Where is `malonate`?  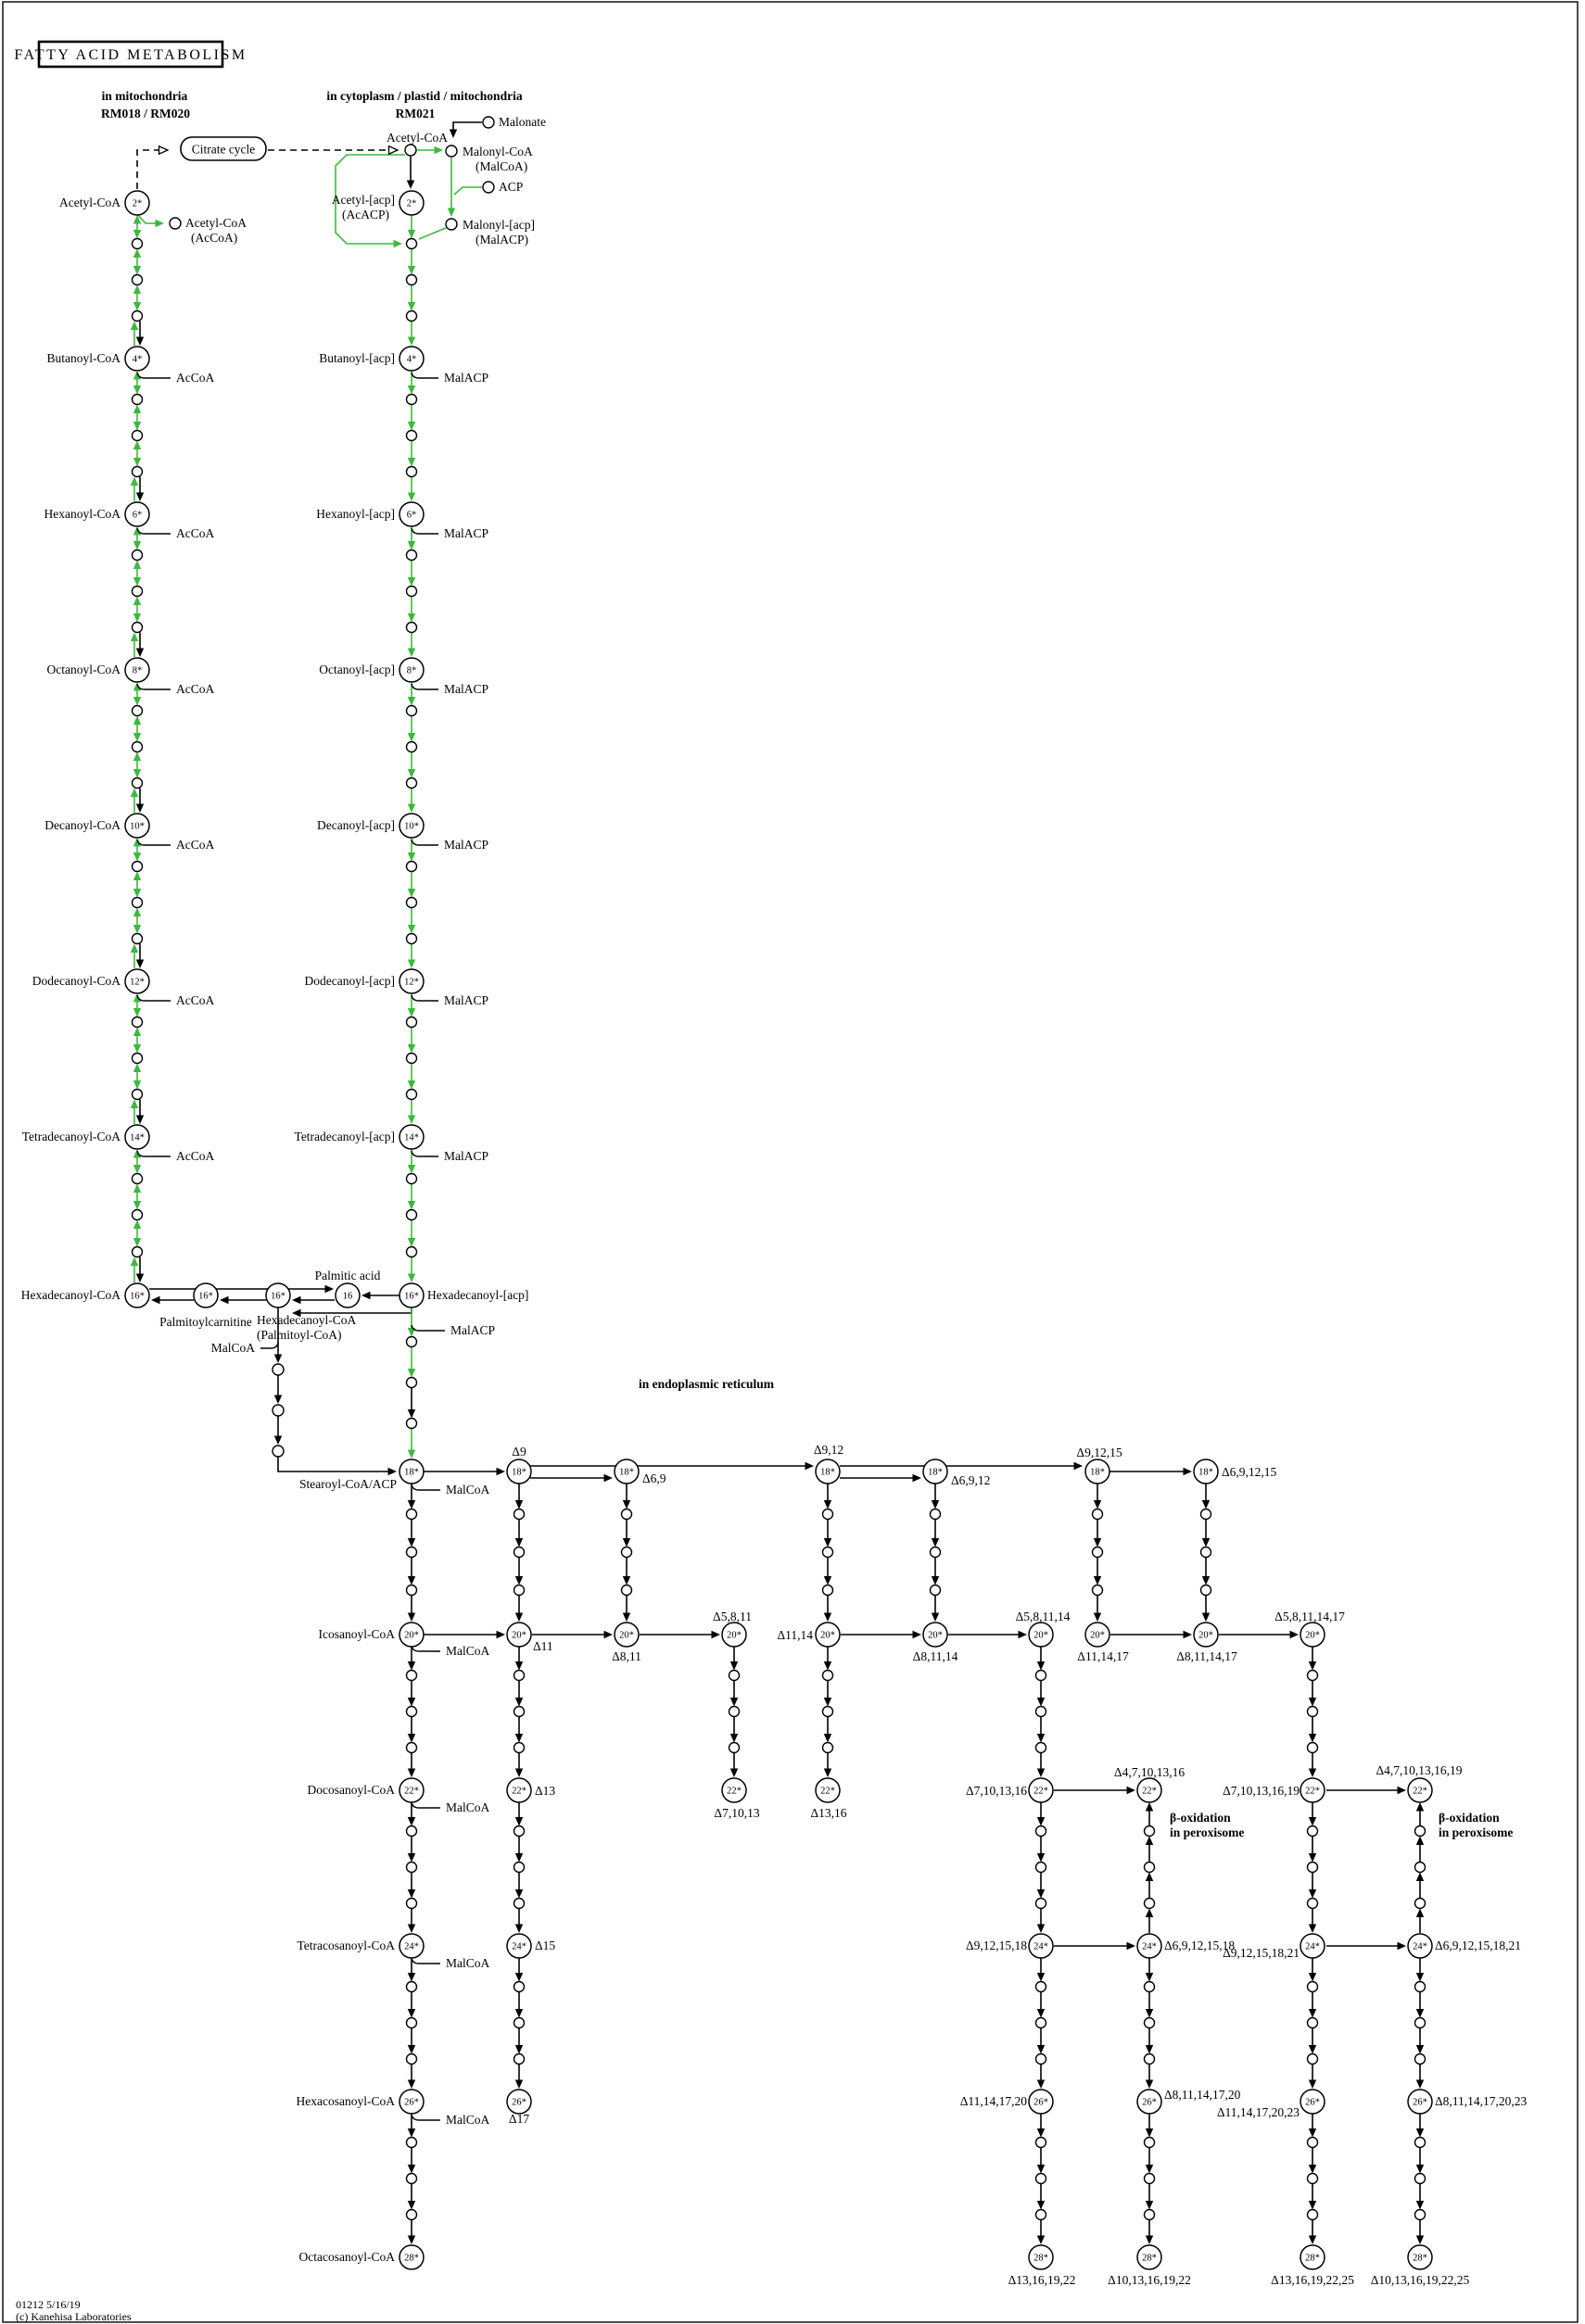
malonate is located at coordinates (489, 122).